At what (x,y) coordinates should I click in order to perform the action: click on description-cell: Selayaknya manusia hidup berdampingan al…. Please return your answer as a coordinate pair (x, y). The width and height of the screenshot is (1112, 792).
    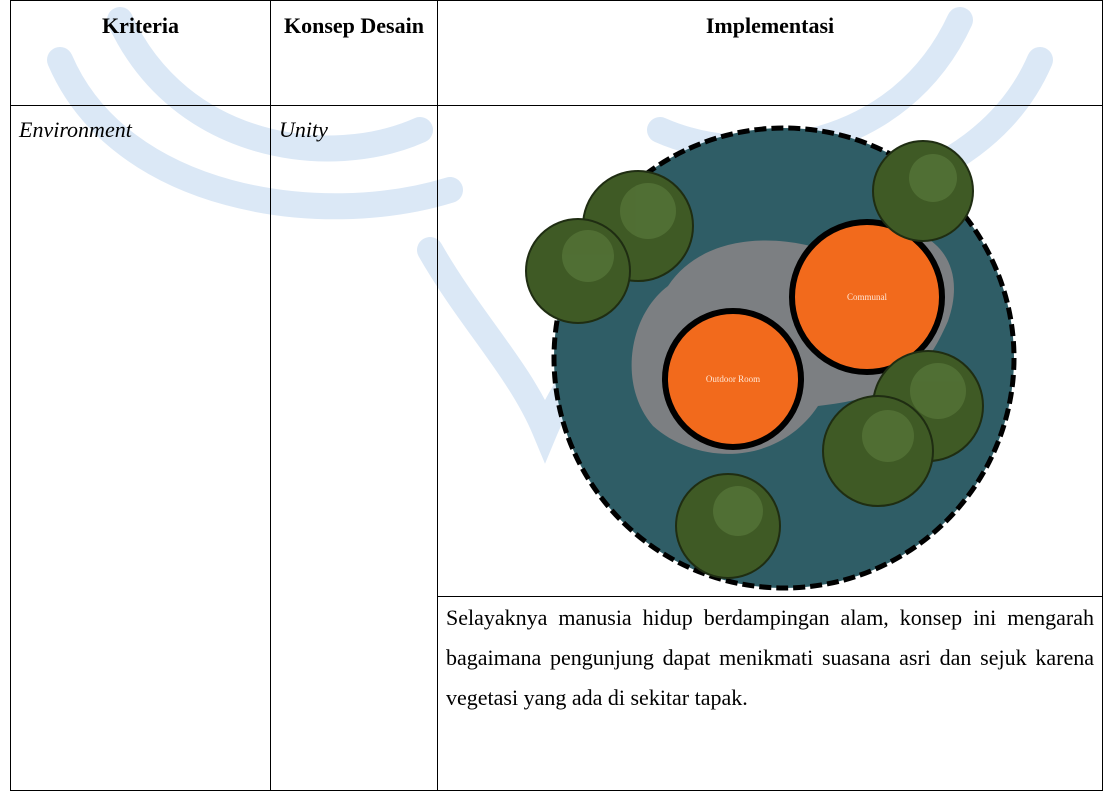
    Looking at the image, I should click on (770, 693).